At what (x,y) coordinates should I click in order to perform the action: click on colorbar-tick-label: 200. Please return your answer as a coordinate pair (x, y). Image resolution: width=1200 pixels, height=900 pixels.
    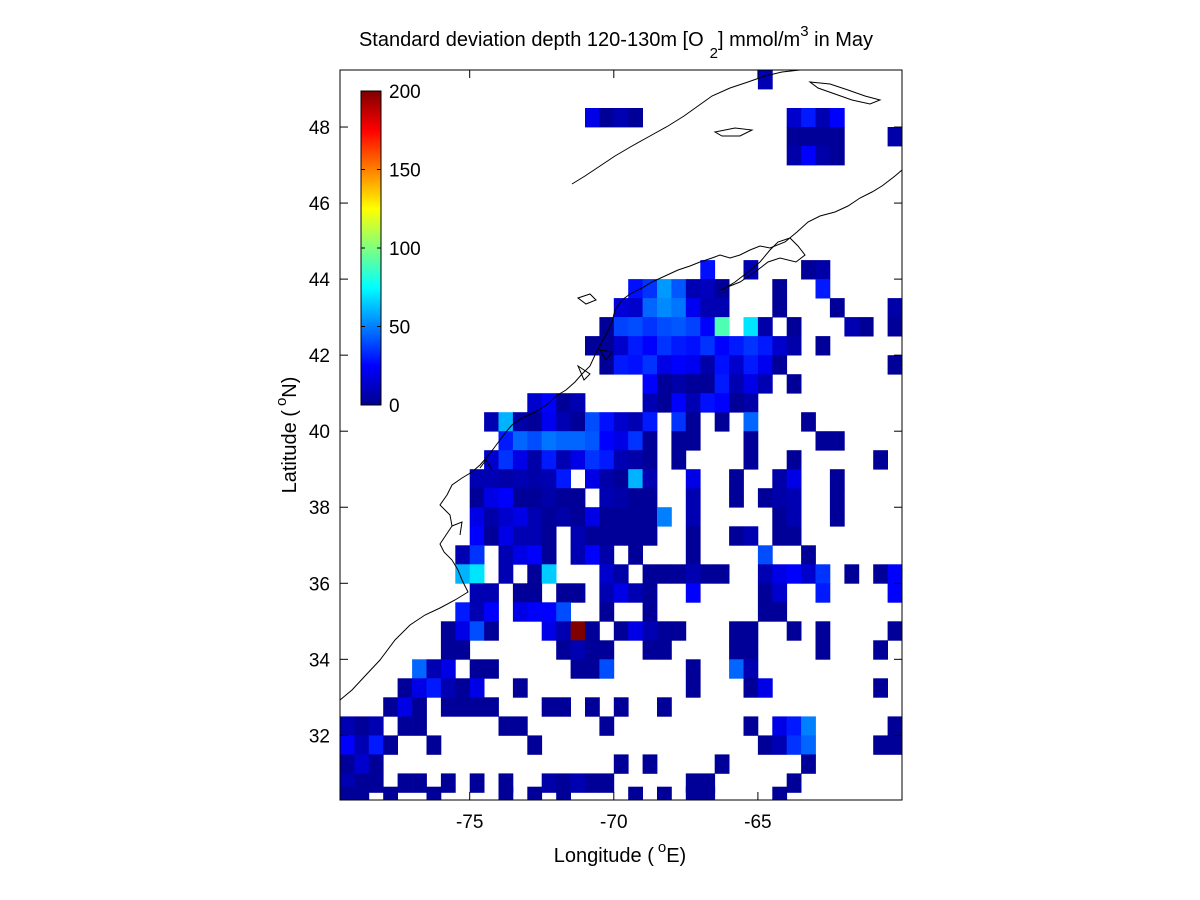
    Looking at the image, I should click on (405, 92).